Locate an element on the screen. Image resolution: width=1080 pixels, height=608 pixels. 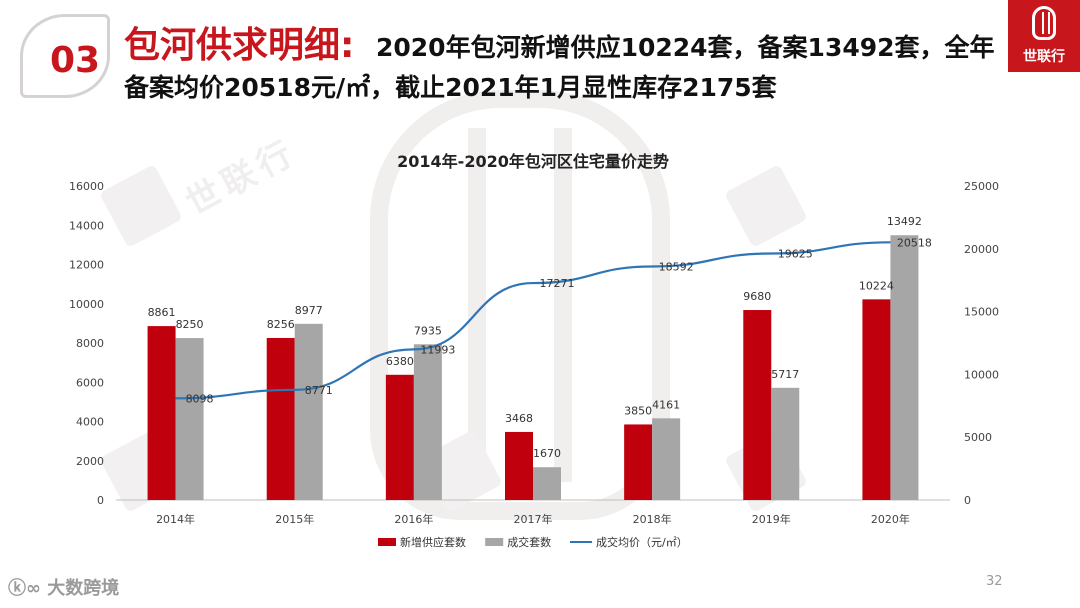
y-left-tick-label: 8000 is located at coordinates (90, 343).